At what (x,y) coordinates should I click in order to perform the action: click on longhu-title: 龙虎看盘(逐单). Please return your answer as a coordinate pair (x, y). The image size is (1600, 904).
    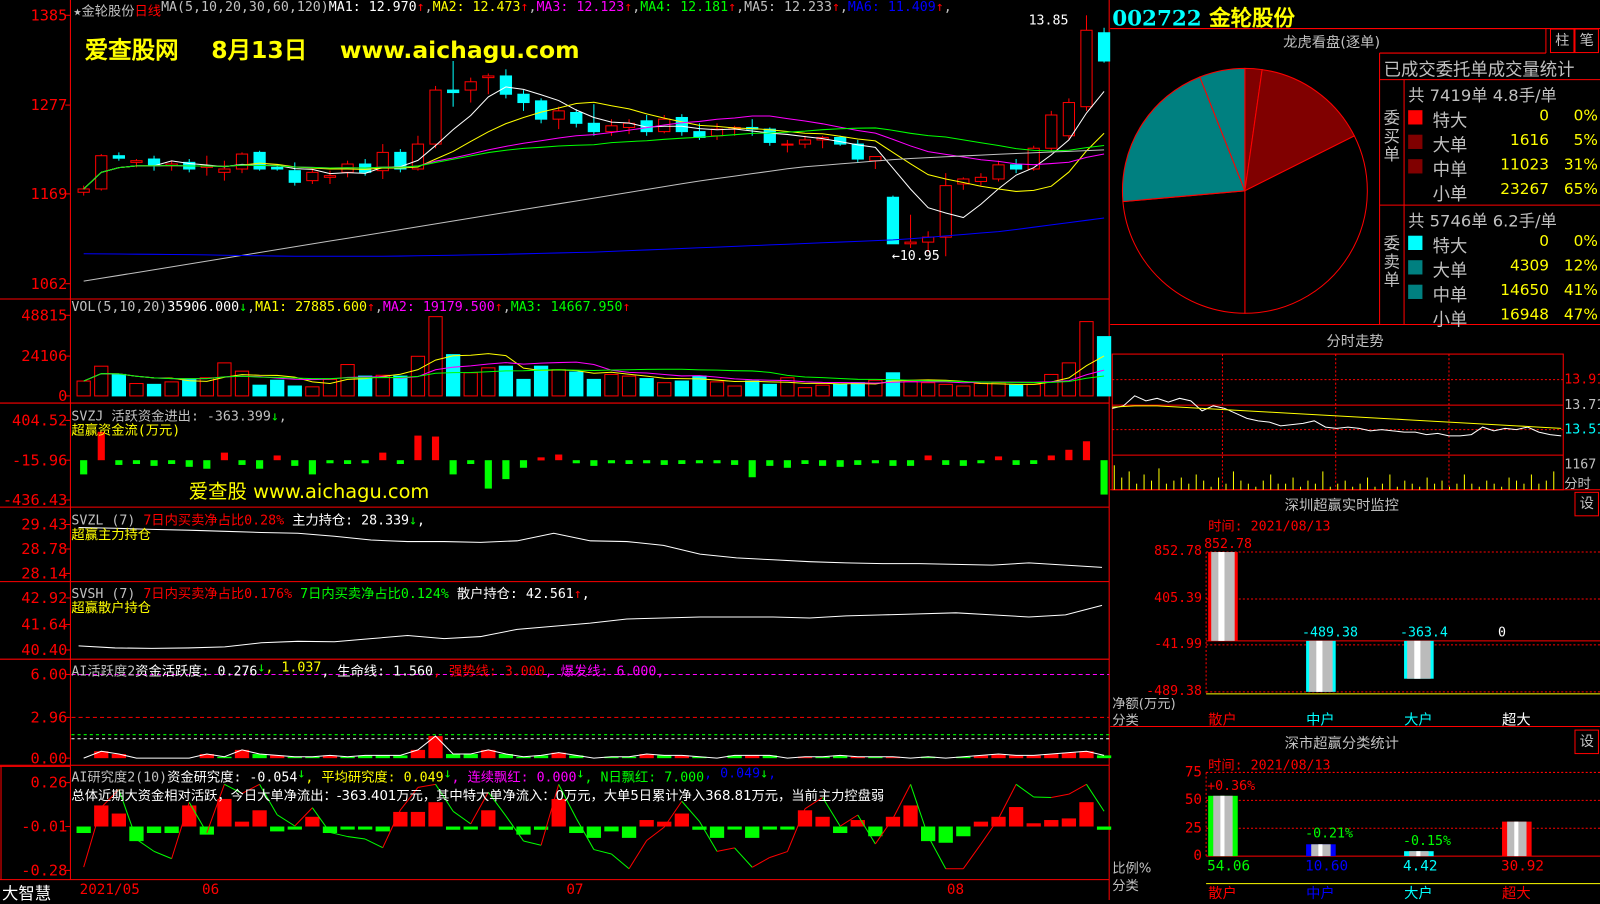
    Looking at the image, I should click on (1331, 42).